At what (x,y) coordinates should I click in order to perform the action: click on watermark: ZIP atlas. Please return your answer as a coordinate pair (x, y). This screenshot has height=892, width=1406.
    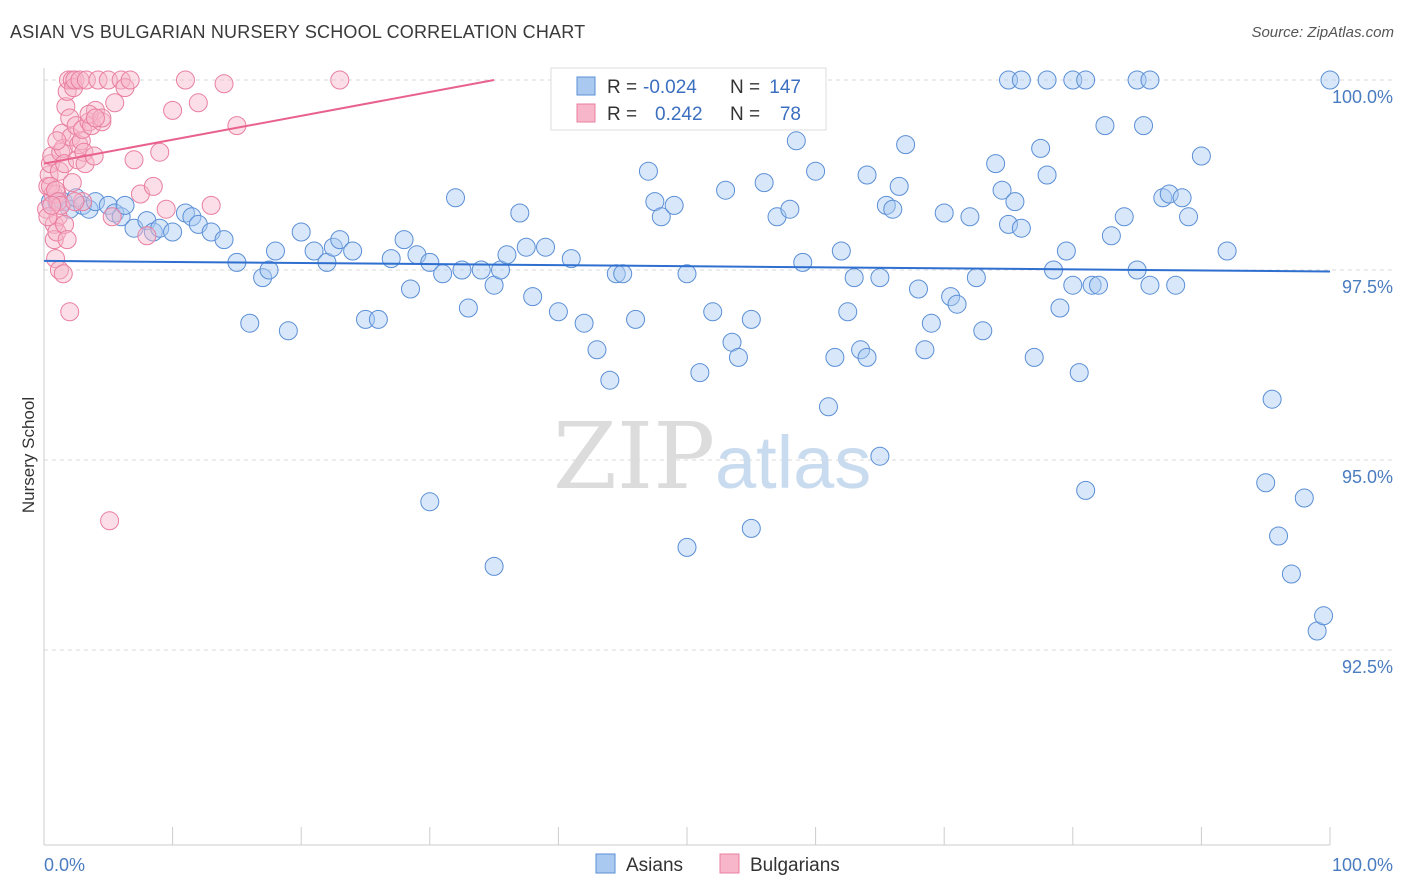
    Looking at the image, I should click on (712, 456).